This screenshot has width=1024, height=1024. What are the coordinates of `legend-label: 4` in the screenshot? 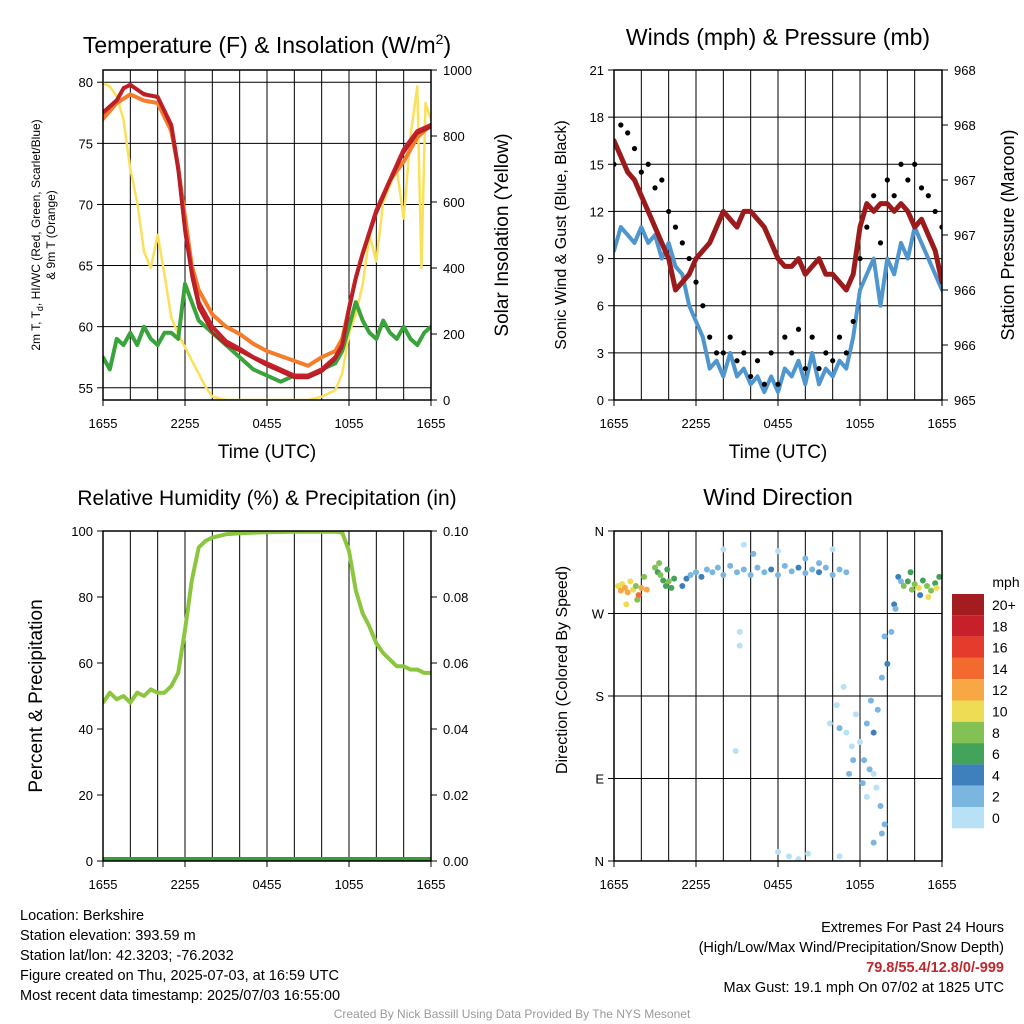 It's located at (996, 775).